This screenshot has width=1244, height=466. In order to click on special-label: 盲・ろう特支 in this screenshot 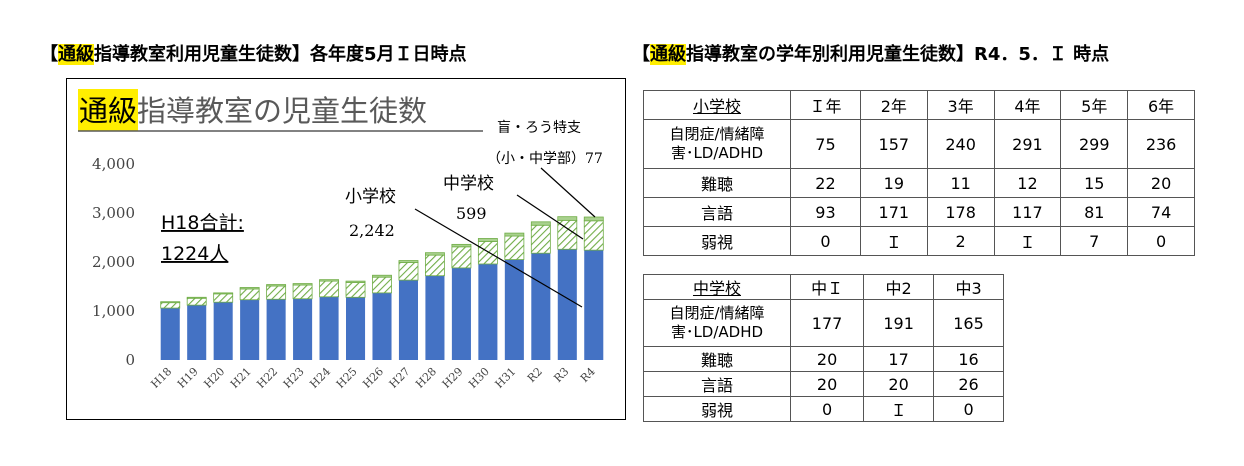, I will do `click(539, 127)`.